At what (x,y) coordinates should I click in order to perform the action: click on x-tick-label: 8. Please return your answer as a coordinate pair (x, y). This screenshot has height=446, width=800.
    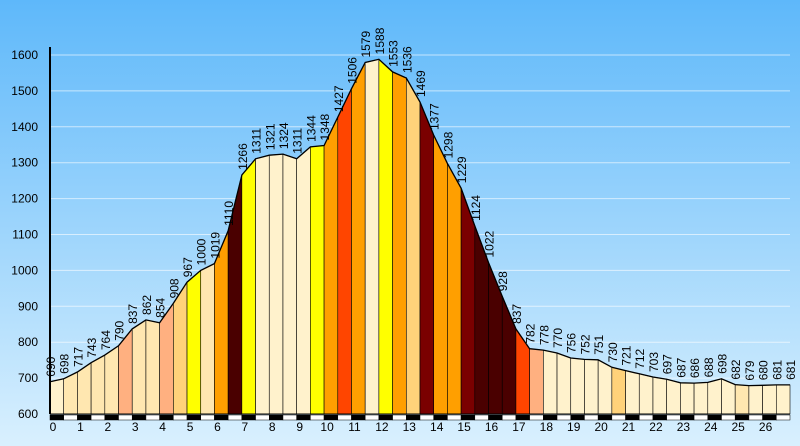
    Looking at the image, I should click on (272, 427).